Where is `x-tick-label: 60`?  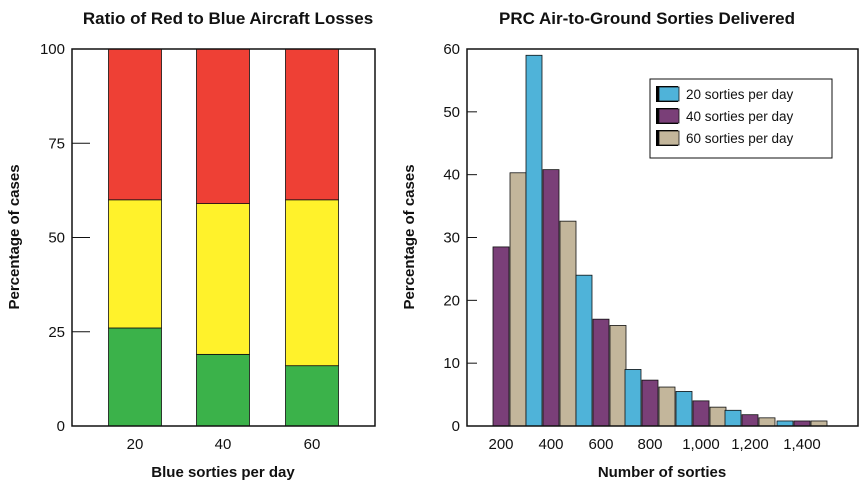
x-tick-label: 60 is located at coordinates (312, 444).